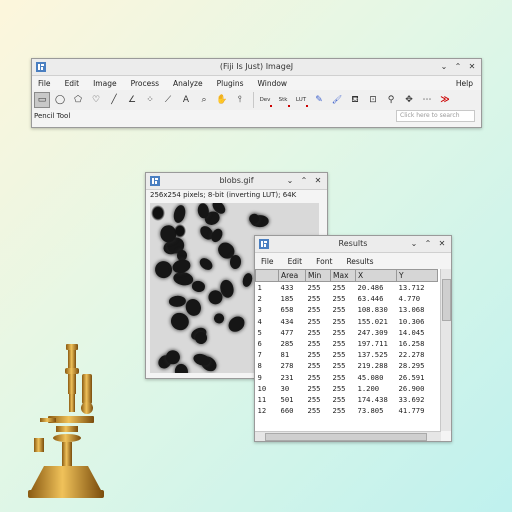 The width and height of the screenshot is (512, 512). I want to click on results-titlebar: Results ⌄ ⌃ ✕, so click(353, 244).